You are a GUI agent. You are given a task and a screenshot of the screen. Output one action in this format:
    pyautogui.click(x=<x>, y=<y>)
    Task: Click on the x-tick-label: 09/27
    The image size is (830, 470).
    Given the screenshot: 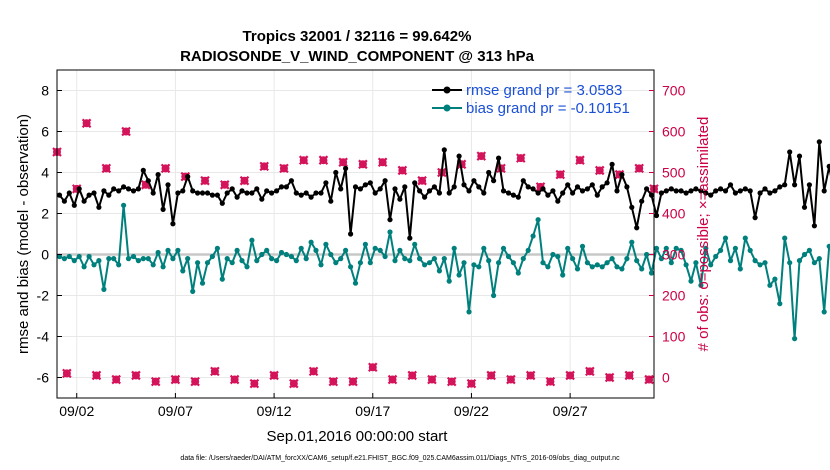 What is the action you would take?
    pyautogui.click(x=570, y=411)
    